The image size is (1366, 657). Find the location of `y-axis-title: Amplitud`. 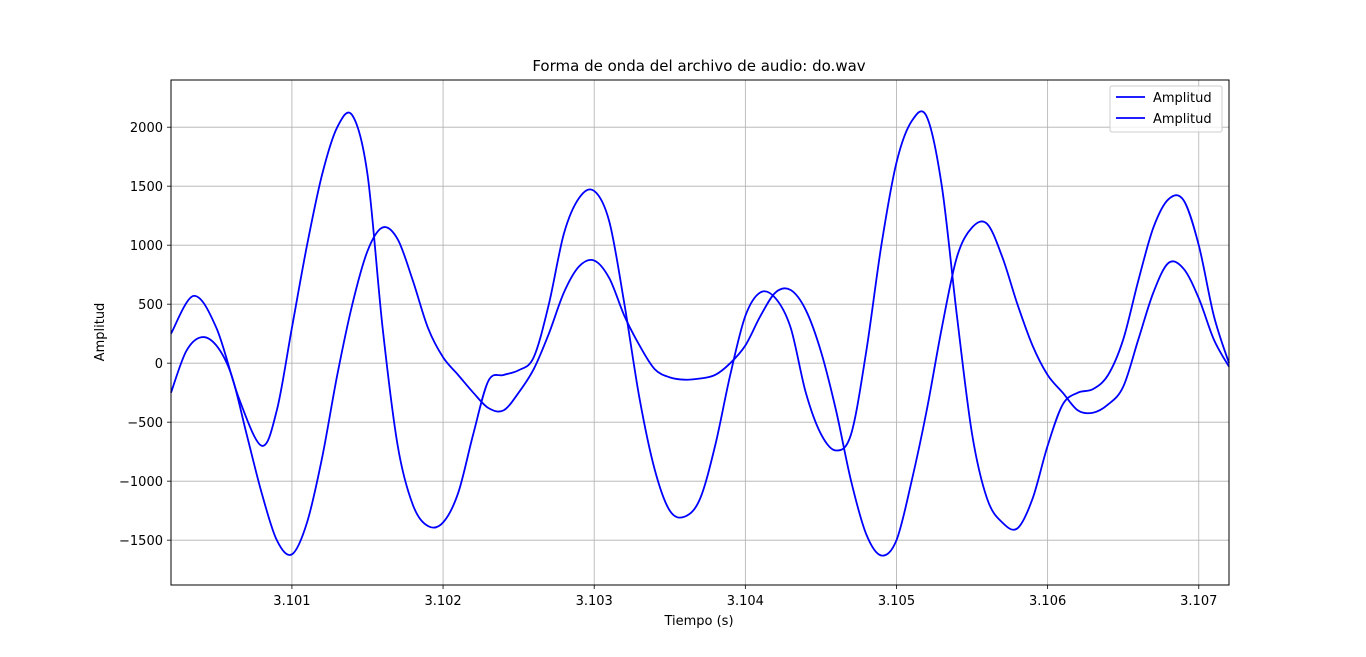

y-axis-title: Amplitud is located at coordinates (100, 332).